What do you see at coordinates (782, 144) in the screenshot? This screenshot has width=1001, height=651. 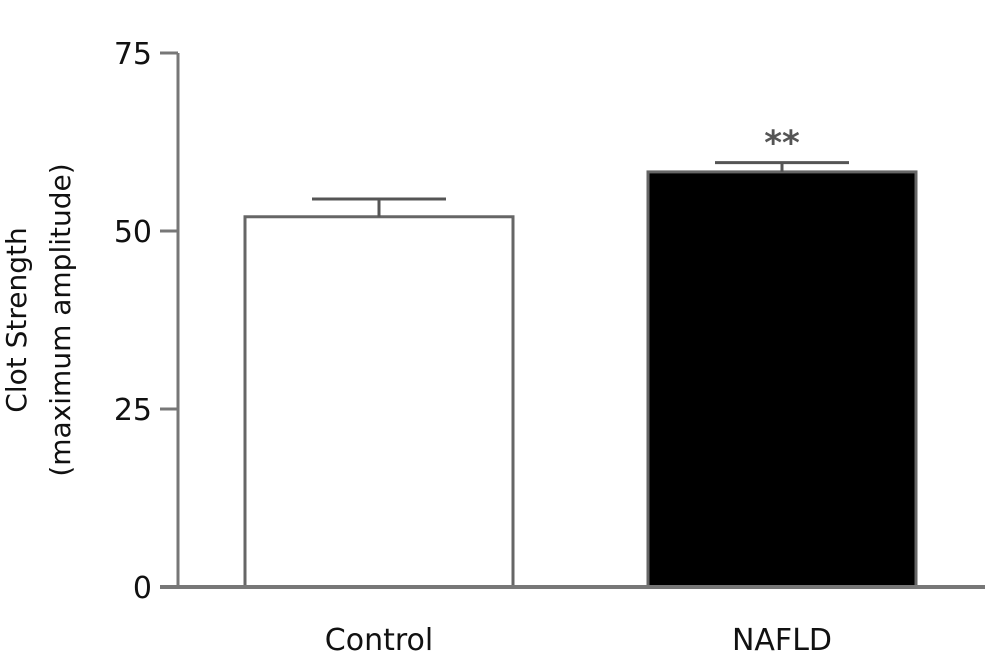 I see `significance-marker-nafld: **` at bounding box center [782, 144].